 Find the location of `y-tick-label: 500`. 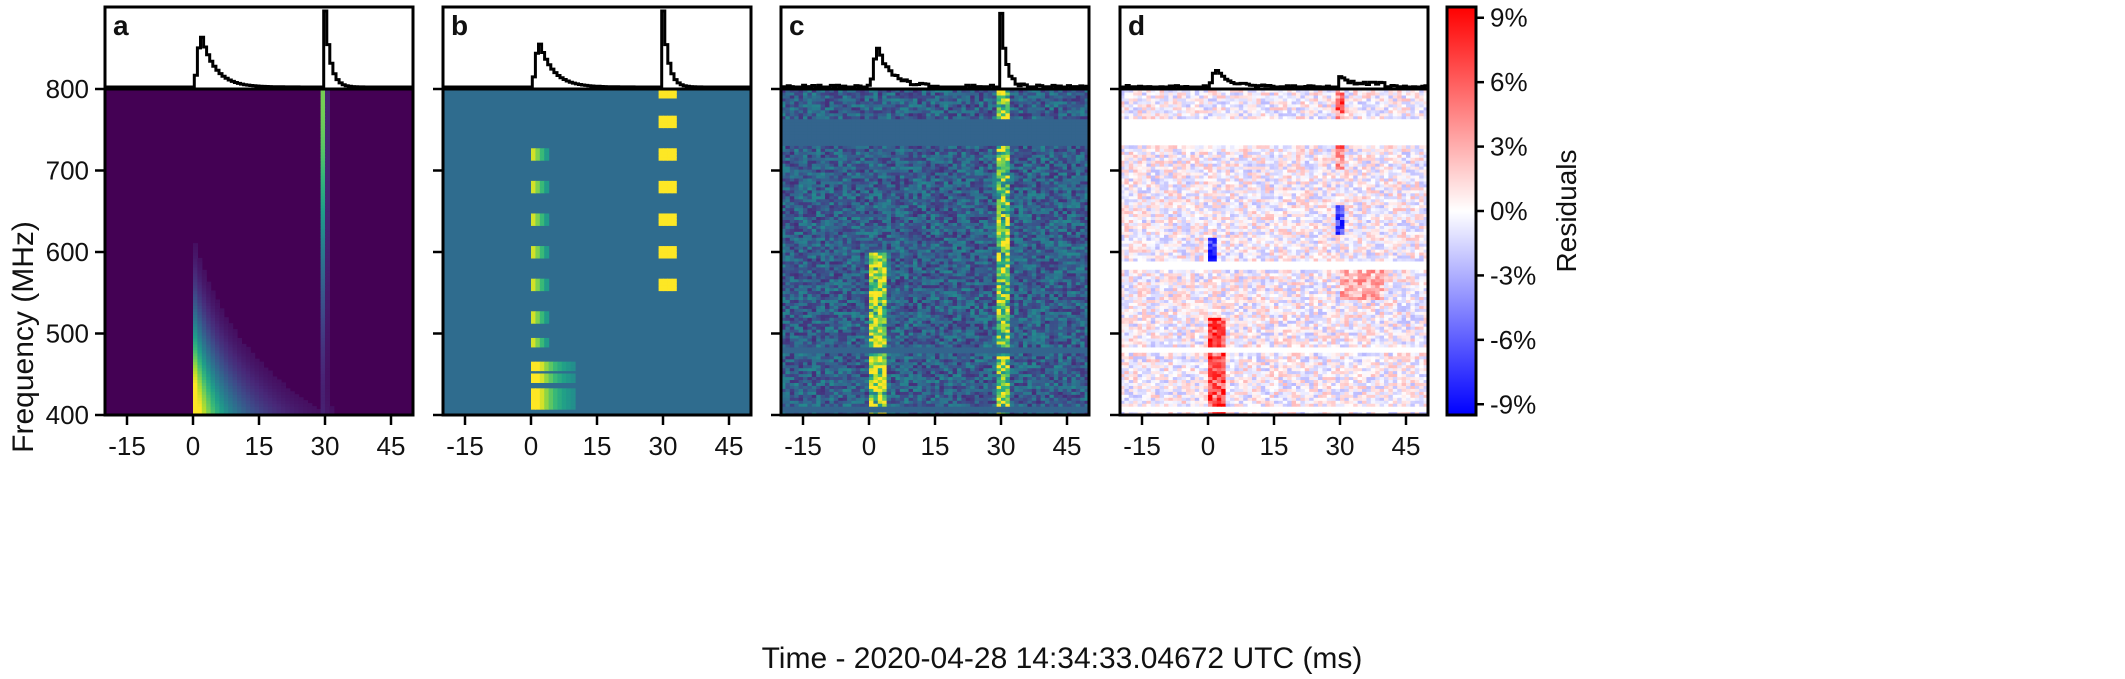

y-tick-label: 500 is located at coordinates (67, 334).